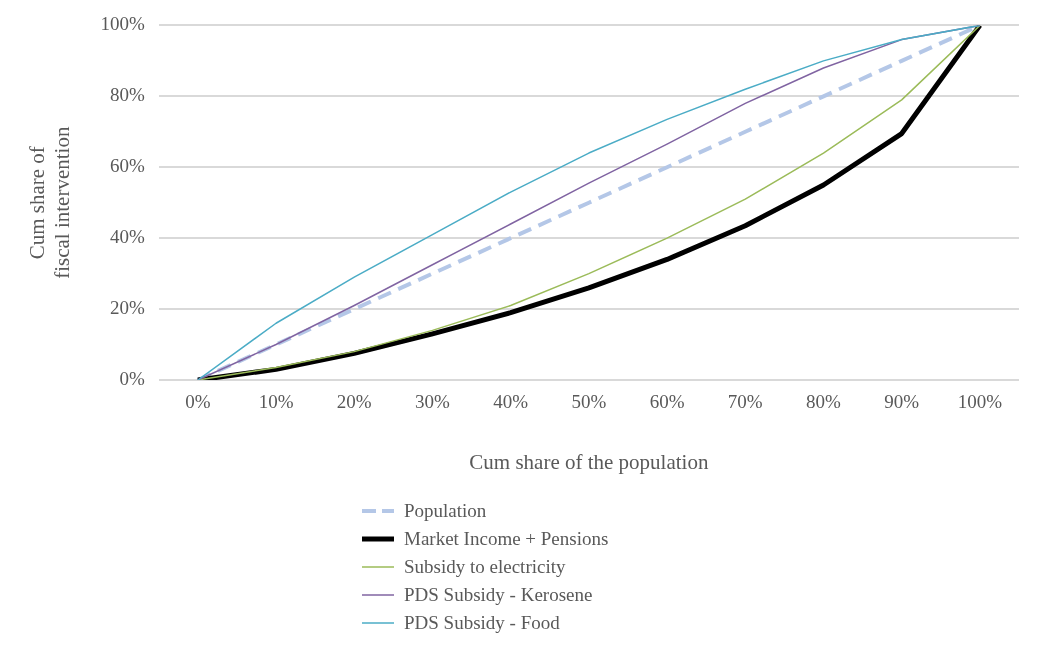 This screenshot has height=662, width=1043. I want to click on x-tick-label: 20%, so click(354, 402).